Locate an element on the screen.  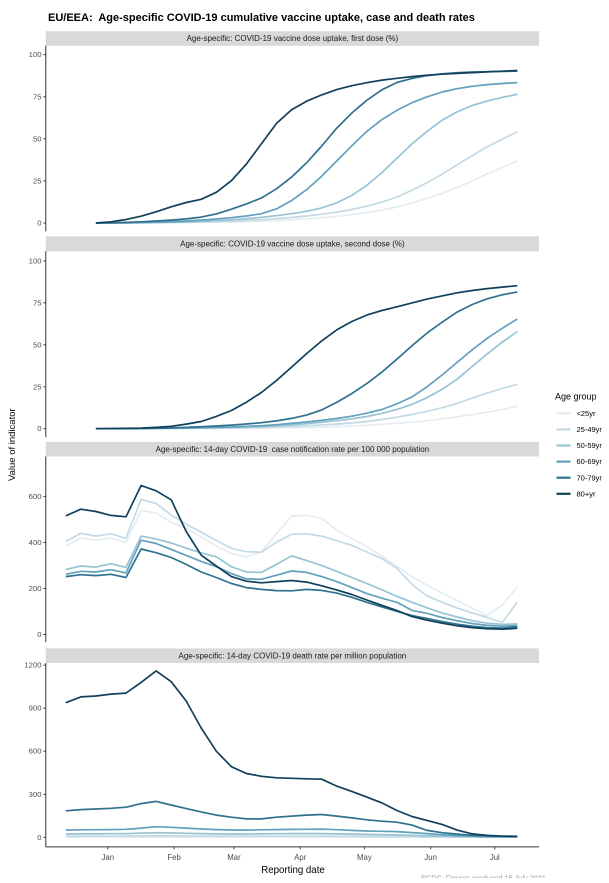
svg-text: 1200 is located at coordinates (32, 665).